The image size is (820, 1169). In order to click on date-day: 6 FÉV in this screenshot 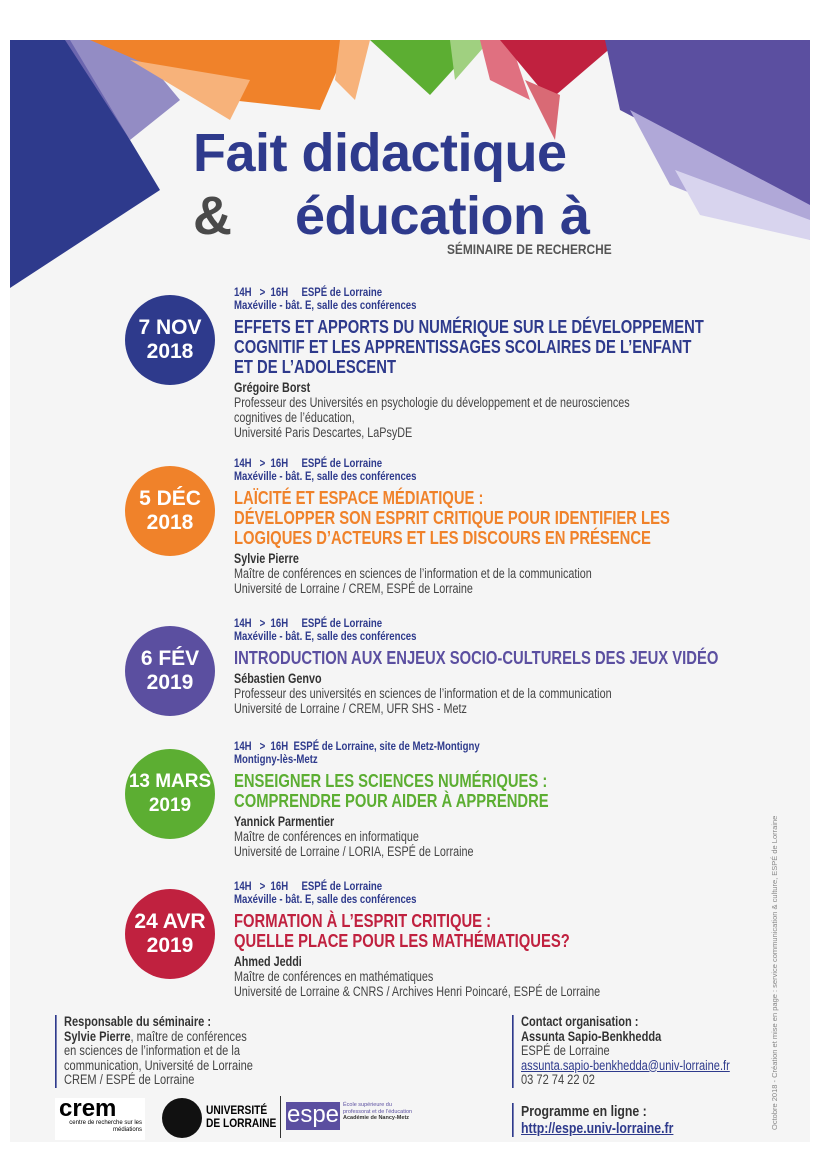, I will do `click(170, 658)`.